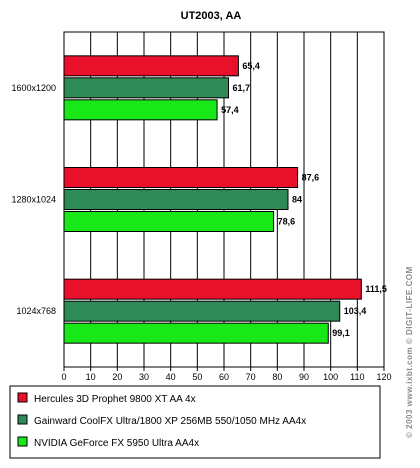  What do you see at coordinates (383, 377) in the screenshot?
I see `x-tick-label-12: 120` at bounding box center [383, 377].